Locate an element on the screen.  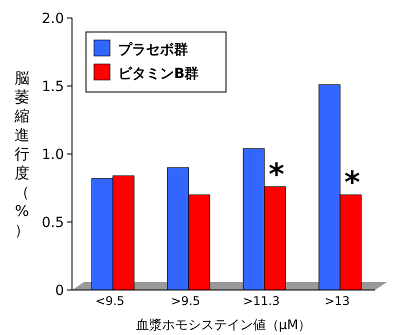
y-tick-label: 0.5 is located at coordinates (53, 223).